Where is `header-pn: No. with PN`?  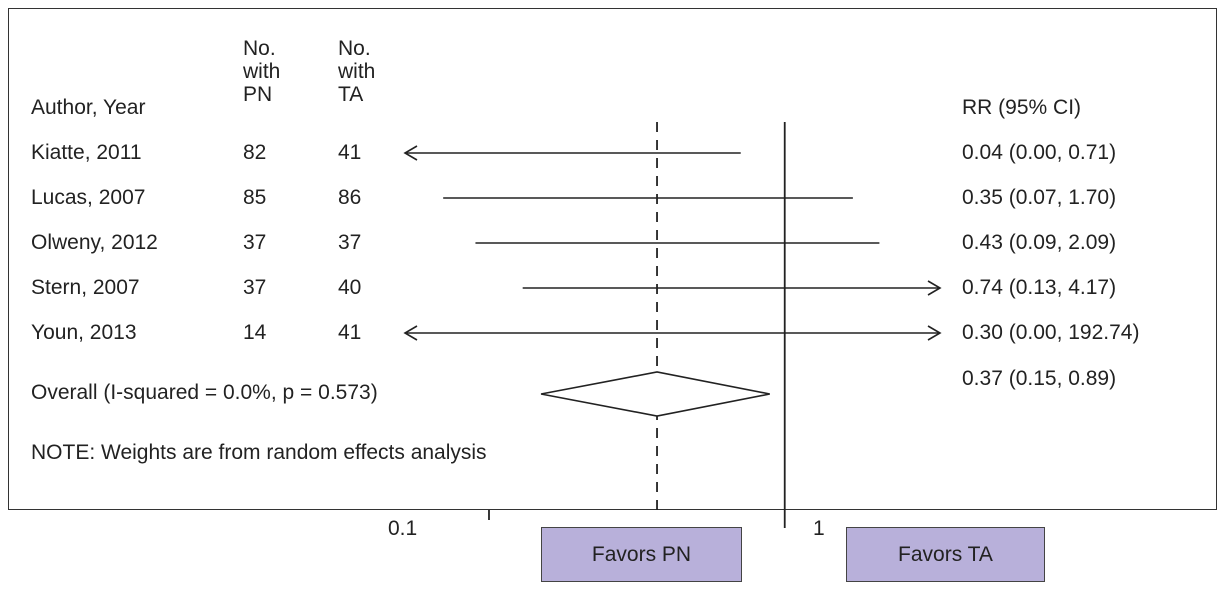 header-pn: No. with PN is located at coordinates (261, 71).